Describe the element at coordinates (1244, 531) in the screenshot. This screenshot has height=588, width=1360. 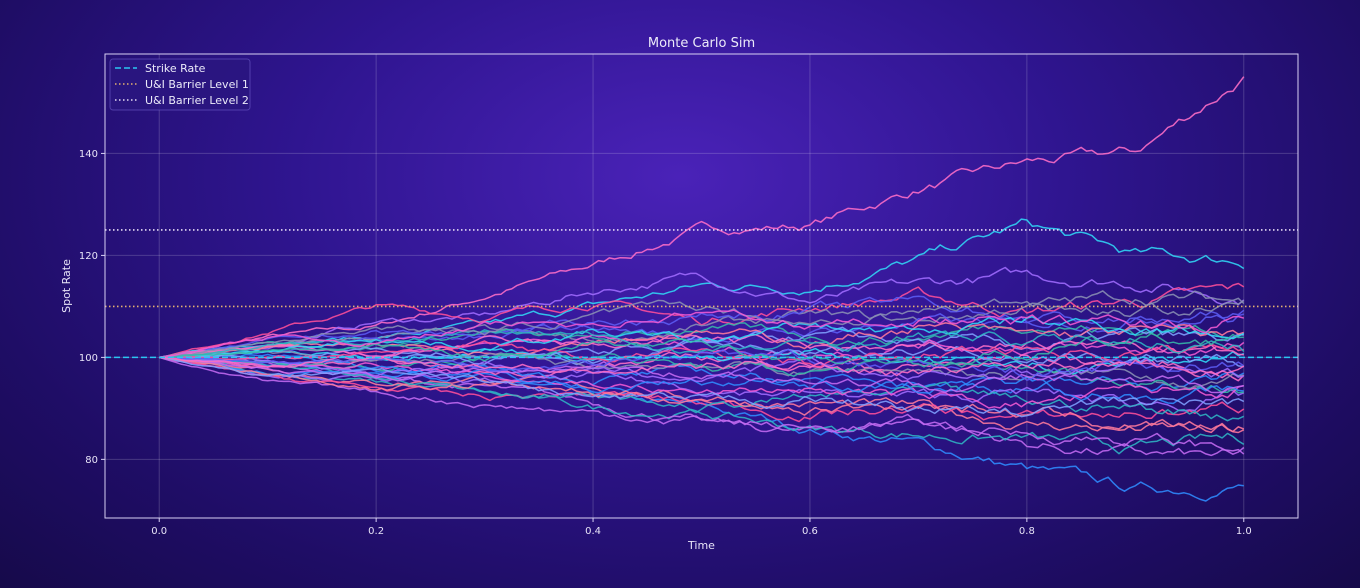
I see `x-tick-label: 1.0` at that location.